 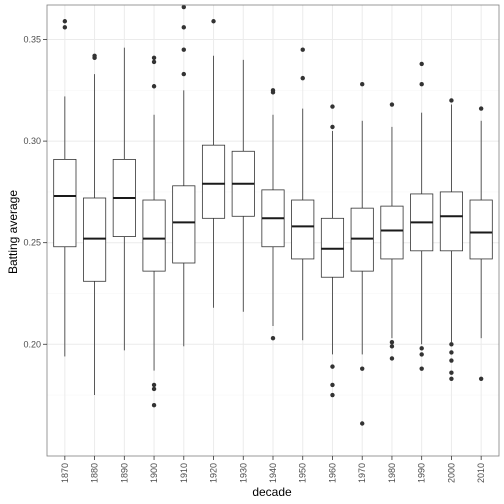 I want to click on box-1970, so click(x=362, y=254).